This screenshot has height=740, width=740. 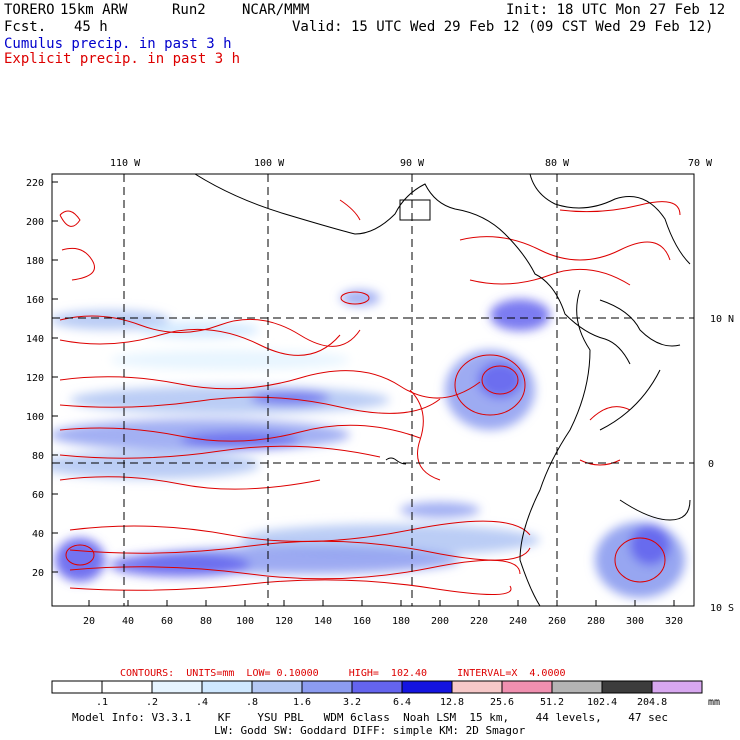 What do you see at coordinates (602, 702) in the screenshot?
I see `colorbar-label: 102.4` at bounding box center [602, 702].